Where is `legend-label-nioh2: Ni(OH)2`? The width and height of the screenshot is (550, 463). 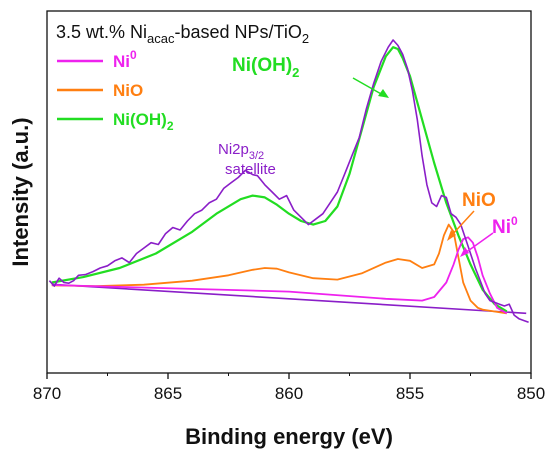 legend-label-nioh2: Ni(OH)2 is located at coordinates (143, 121).